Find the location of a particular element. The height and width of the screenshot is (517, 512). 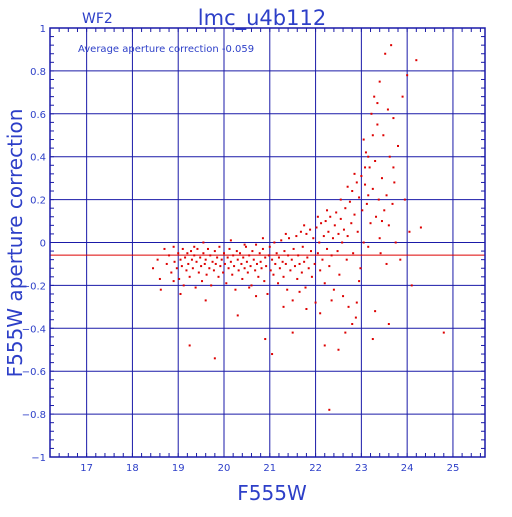

x-tick-label: 24 is located at coordinates (407, 468).